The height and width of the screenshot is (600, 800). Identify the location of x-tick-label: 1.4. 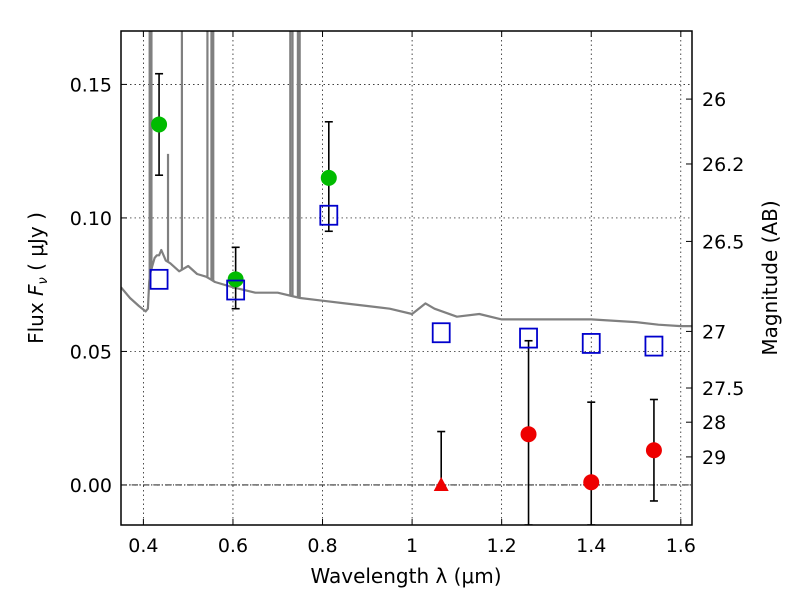
(591, 546).